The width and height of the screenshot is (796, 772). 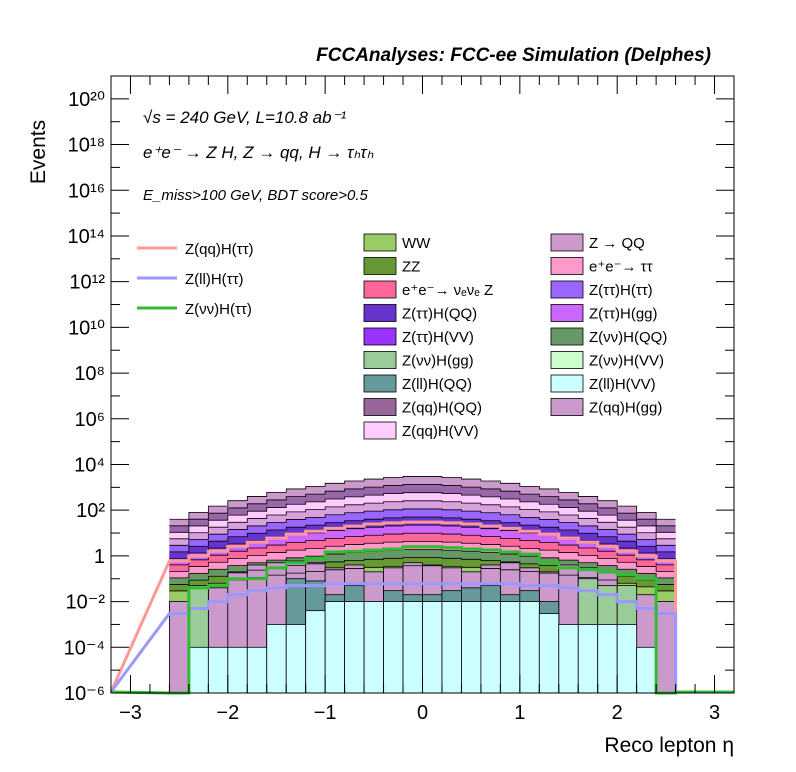 What do you see at coordinates (87, 237) in the screenshot?
I see `y-tick-label: 10¹⁴` at bounding box center [87, 237].